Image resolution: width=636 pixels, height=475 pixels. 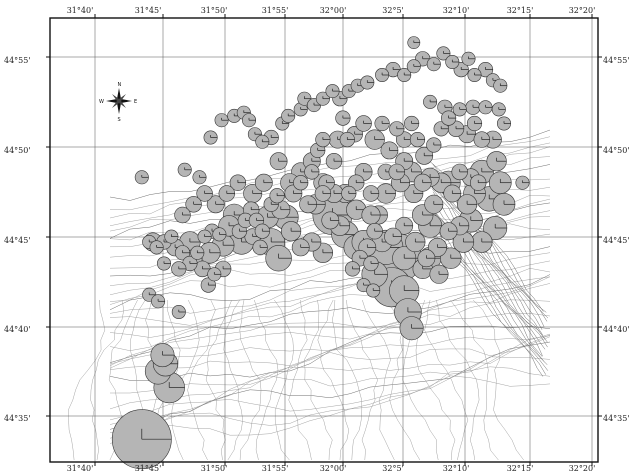 What do you see at coordinates (520, 10) in the screenshot?
I see `lon-label-top: 32°15'` at bounding box center [520, 10].